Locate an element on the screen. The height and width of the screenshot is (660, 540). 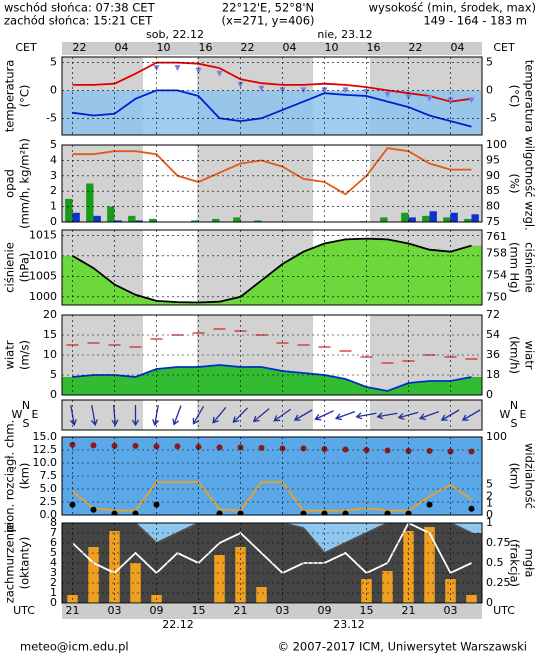
compass-label: S is located at coordinates (26, 423).